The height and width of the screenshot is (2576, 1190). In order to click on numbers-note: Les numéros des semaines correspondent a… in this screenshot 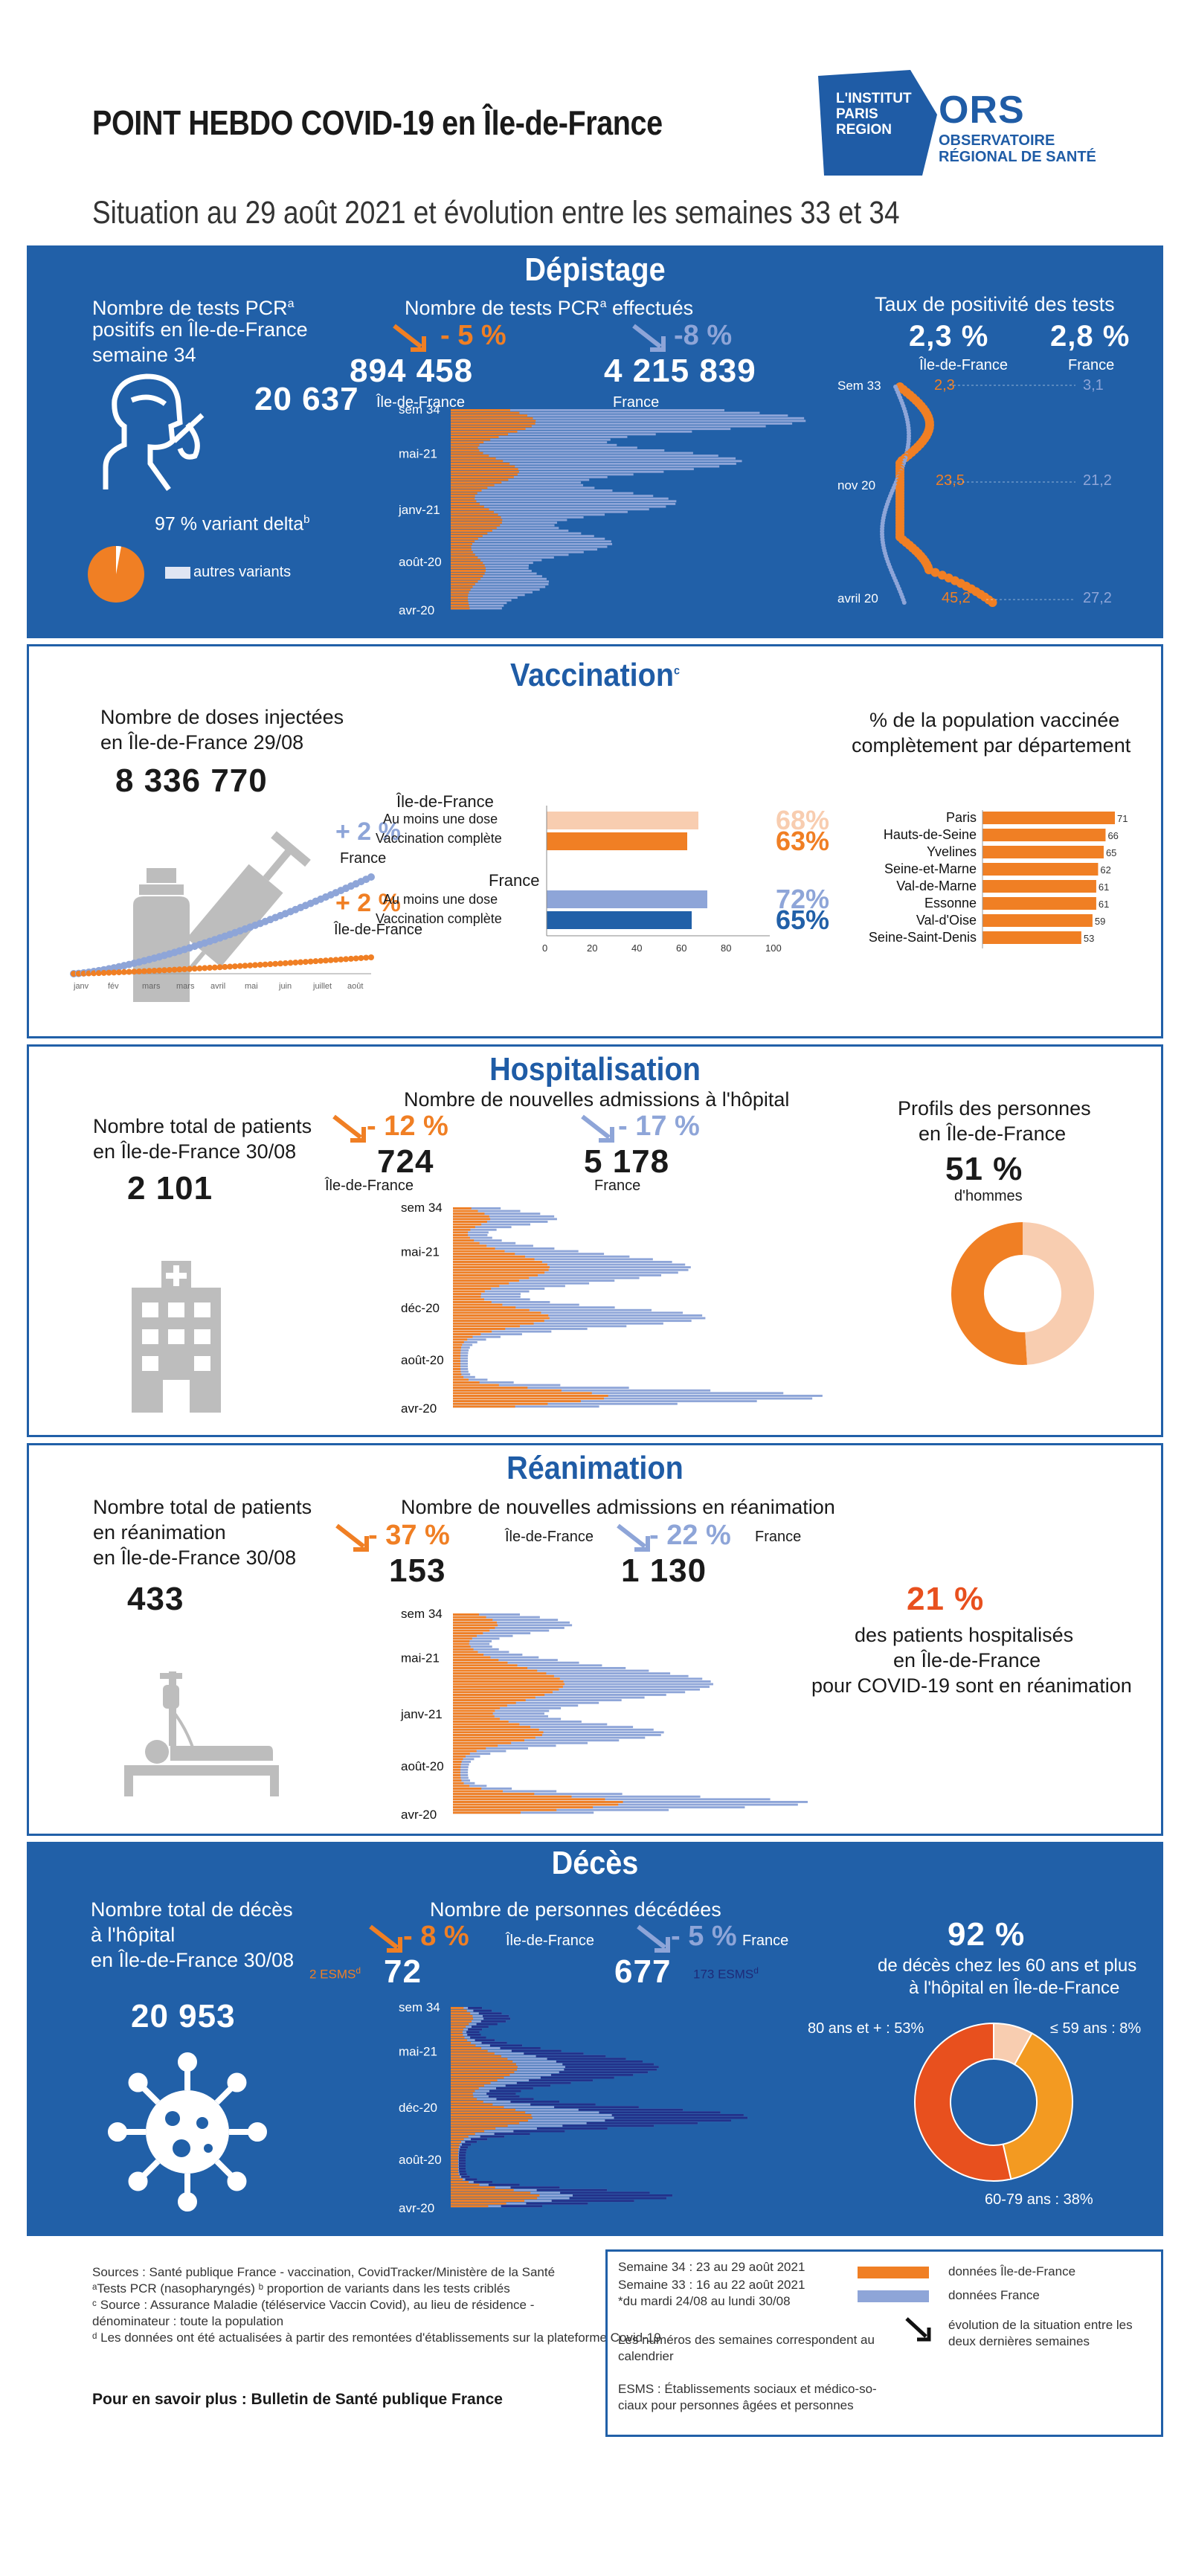, I will do `click(747, 2348)`.